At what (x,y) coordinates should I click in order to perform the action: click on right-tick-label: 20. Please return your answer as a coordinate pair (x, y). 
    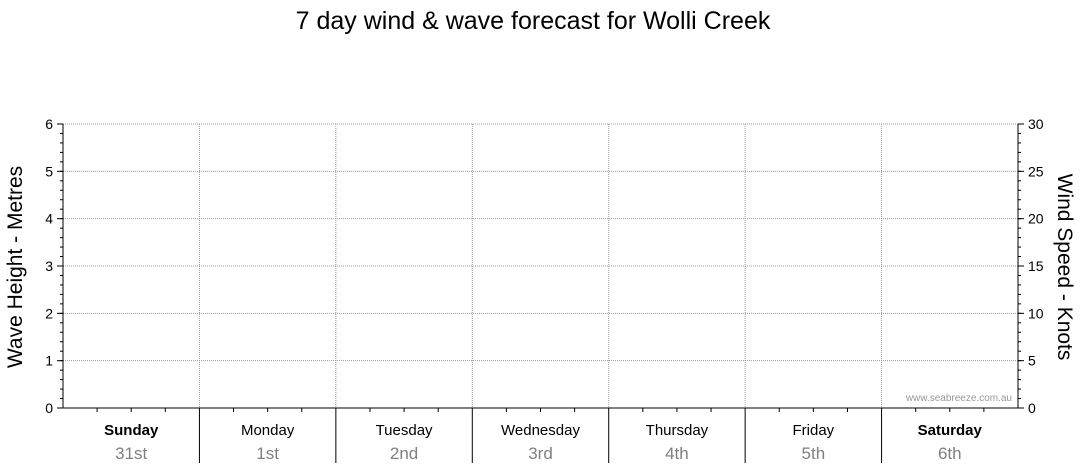
    Looking at the image, I should click on (1036, 219).